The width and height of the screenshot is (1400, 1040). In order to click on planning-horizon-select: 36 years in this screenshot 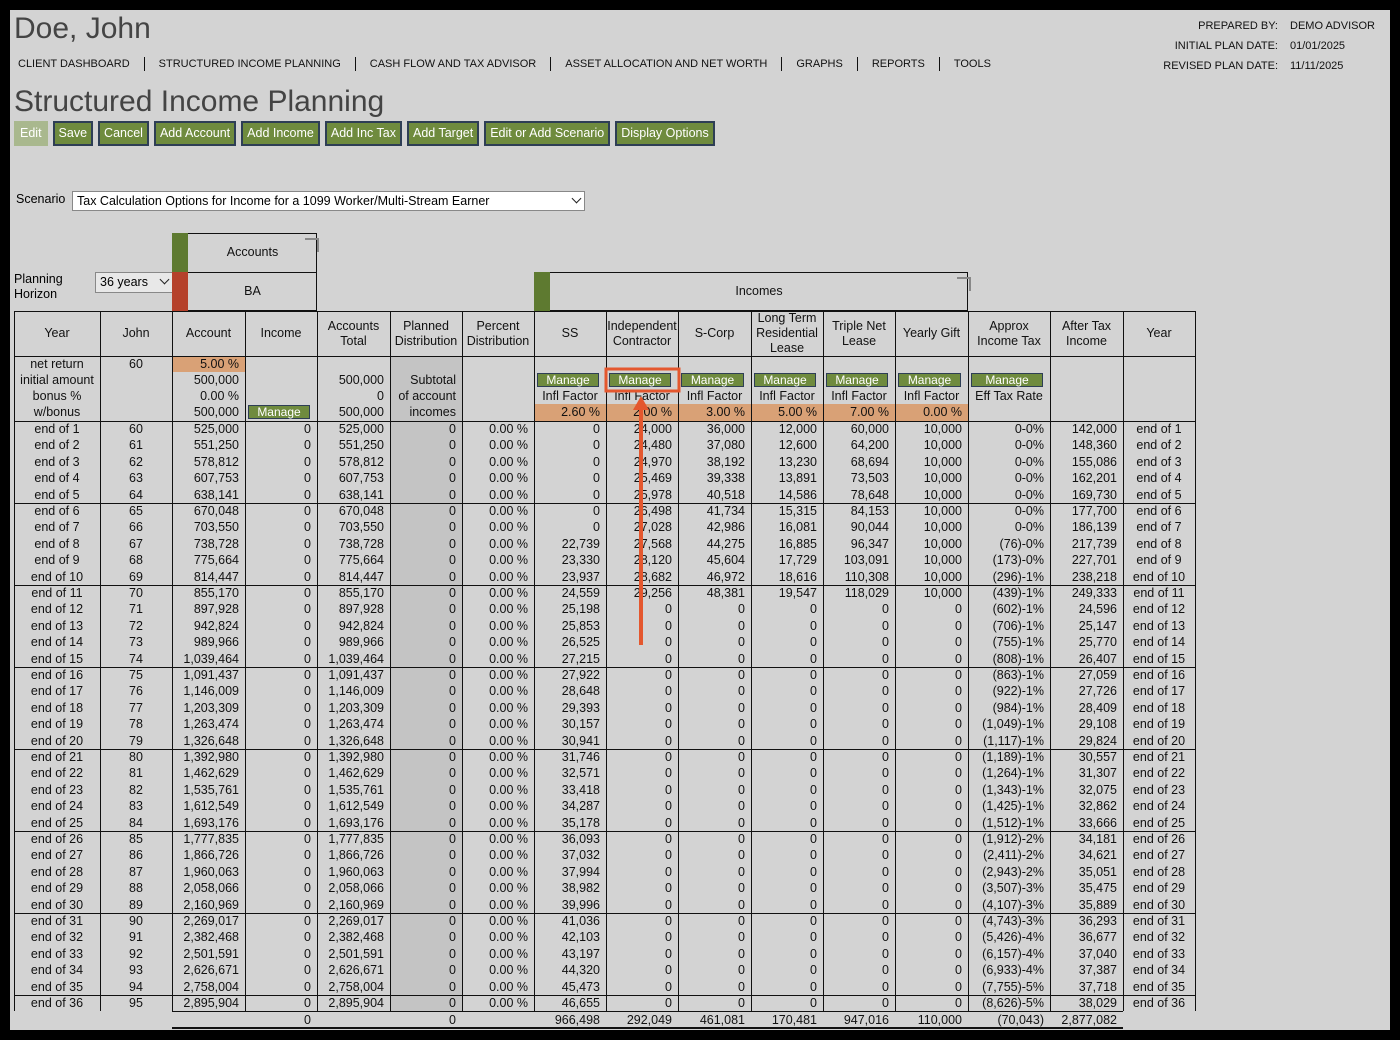, I will do `click(134, 282)`.